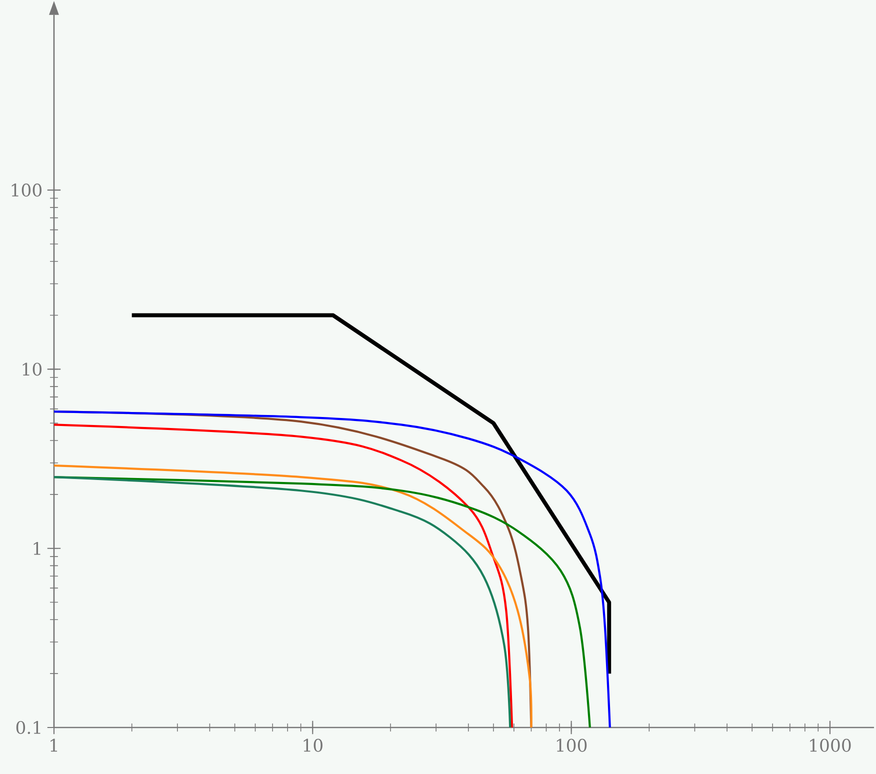 The height and width of the screenshot is (774, 876). Describe the element at coordinates (37, 548) in the screenshot. I see `y-tick-label: 1` at that location.